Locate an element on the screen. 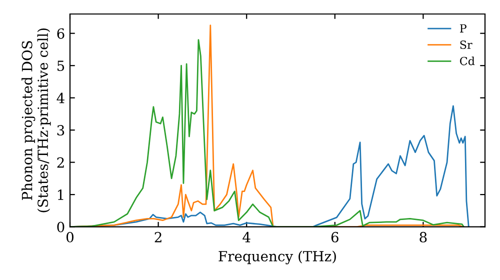  x-tick-label: 4 is located at coordinates (246, 237).